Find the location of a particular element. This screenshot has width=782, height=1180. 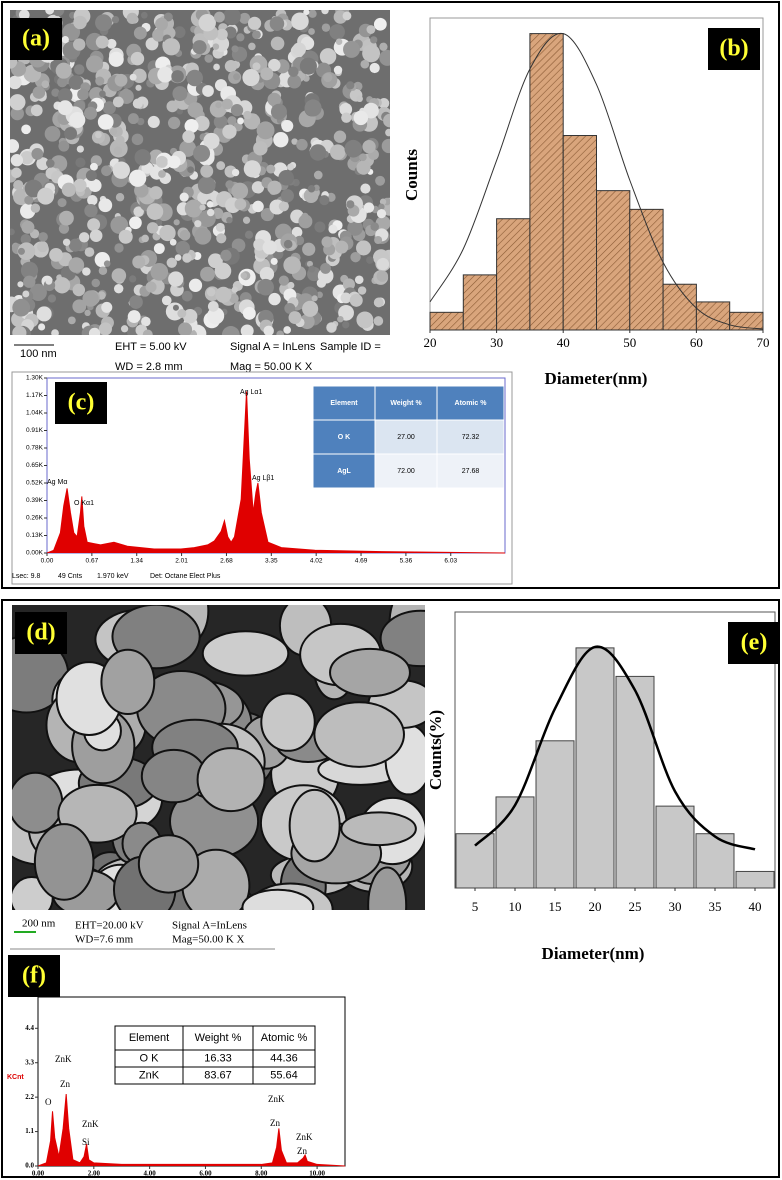

table-text: O K is located at coordinates (344, 437).